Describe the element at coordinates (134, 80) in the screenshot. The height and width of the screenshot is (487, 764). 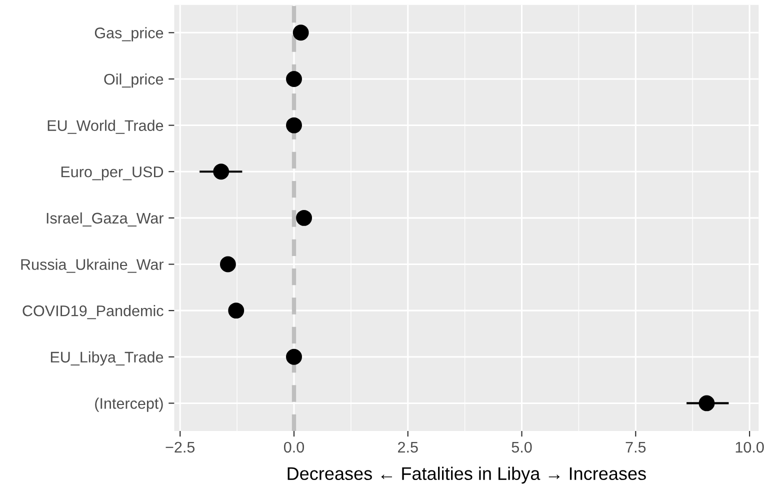
I see `y-tick-label: Oil_price` at that location.